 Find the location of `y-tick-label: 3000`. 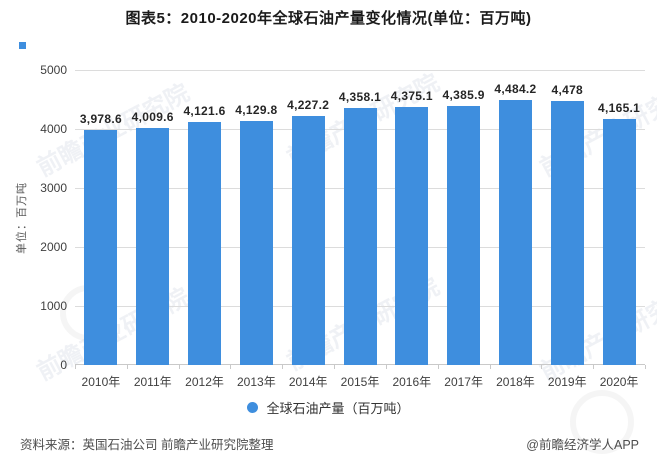

y-tick-label: 3000 is located at coordinates (53, 188).